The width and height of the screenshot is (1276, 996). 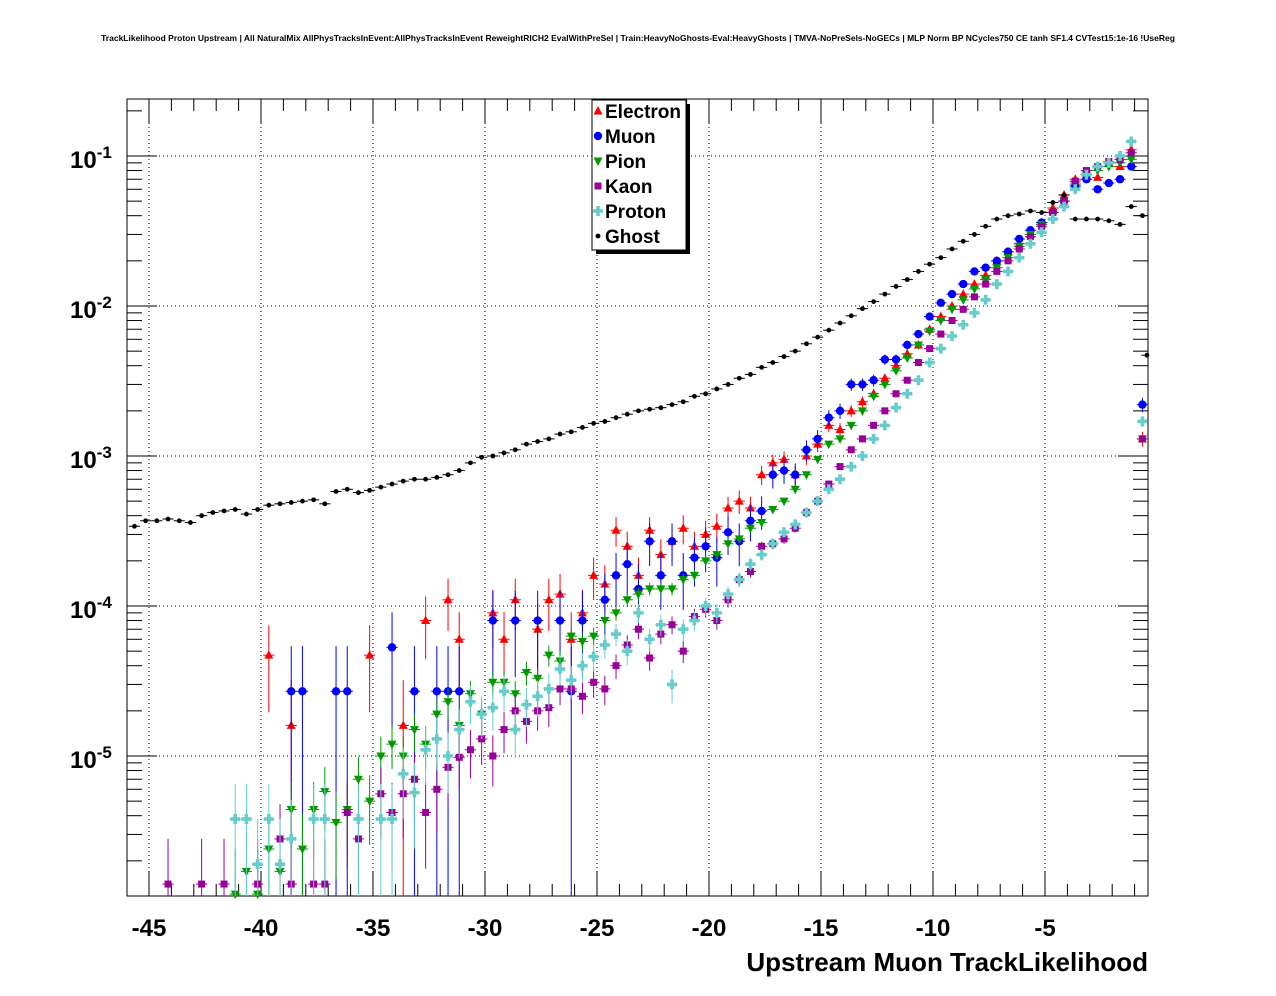 I want to click on x-tick-label: -35, so click(x=373, y=928).